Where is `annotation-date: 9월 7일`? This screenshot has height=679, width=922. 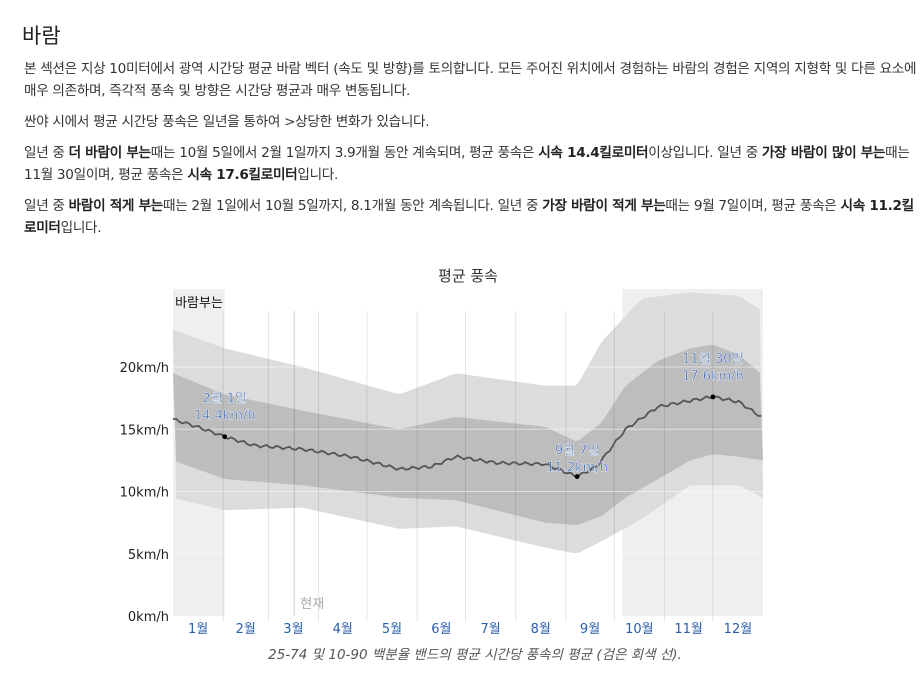 annotation-date: 9월 7일 is located at coordinates (577, 451).